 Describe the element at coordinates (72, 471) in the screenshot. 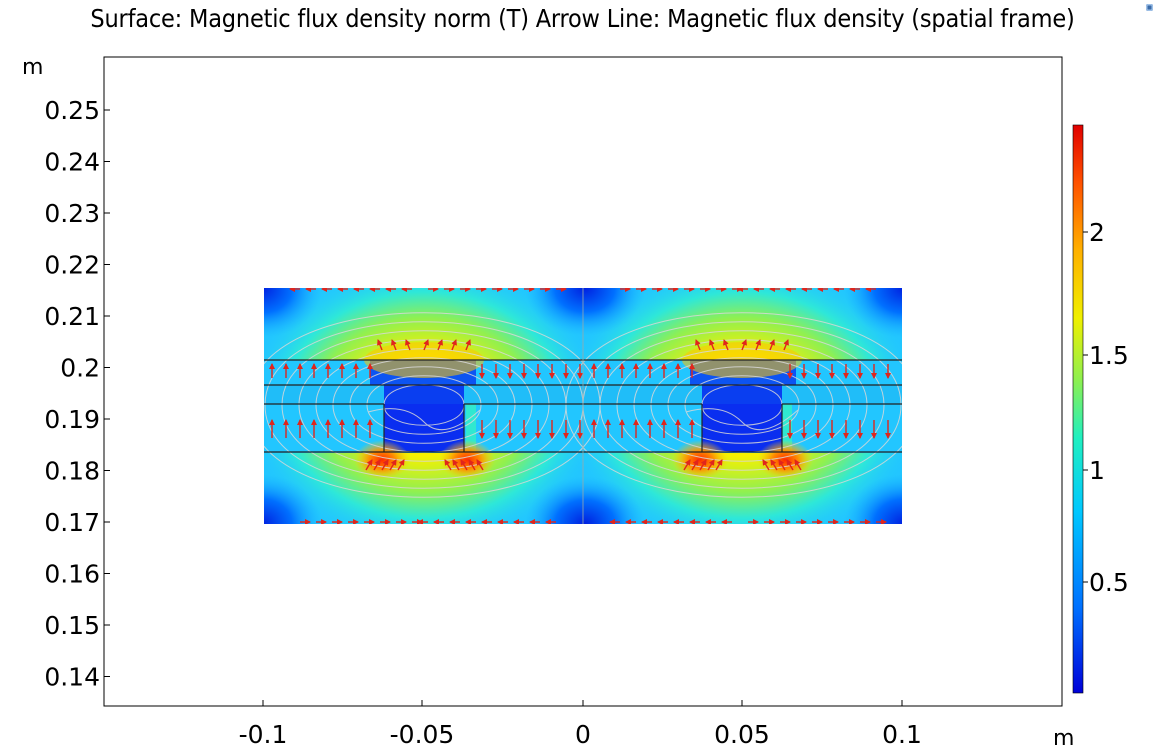

I see `y-tick-label: 0.18` at that location.